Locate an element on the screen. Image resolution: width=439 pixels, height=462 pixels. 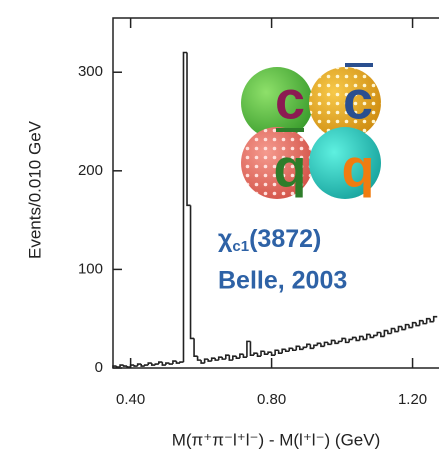
x-tick-label: 0.80 is located at coordinates (271, 399).